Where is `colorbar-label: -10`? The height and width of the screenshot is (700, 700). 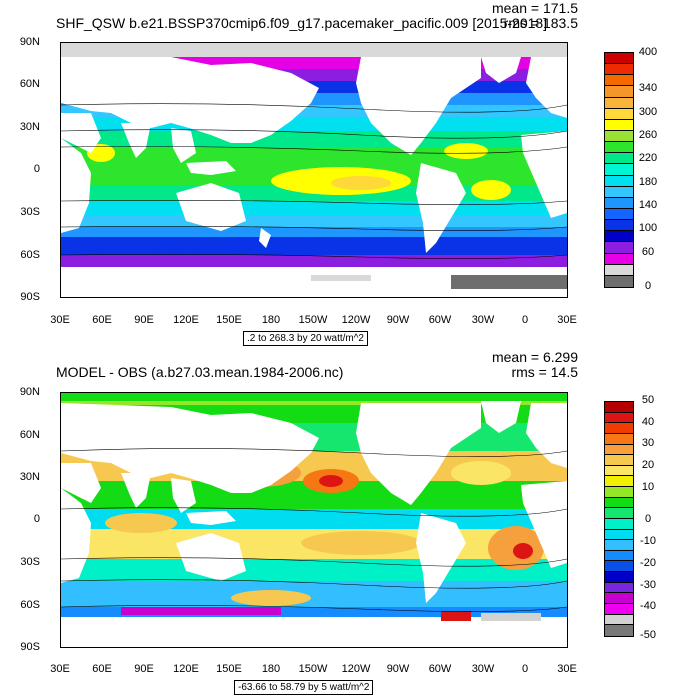 colorbar-label: -10 is located at coordinates (648, 541).